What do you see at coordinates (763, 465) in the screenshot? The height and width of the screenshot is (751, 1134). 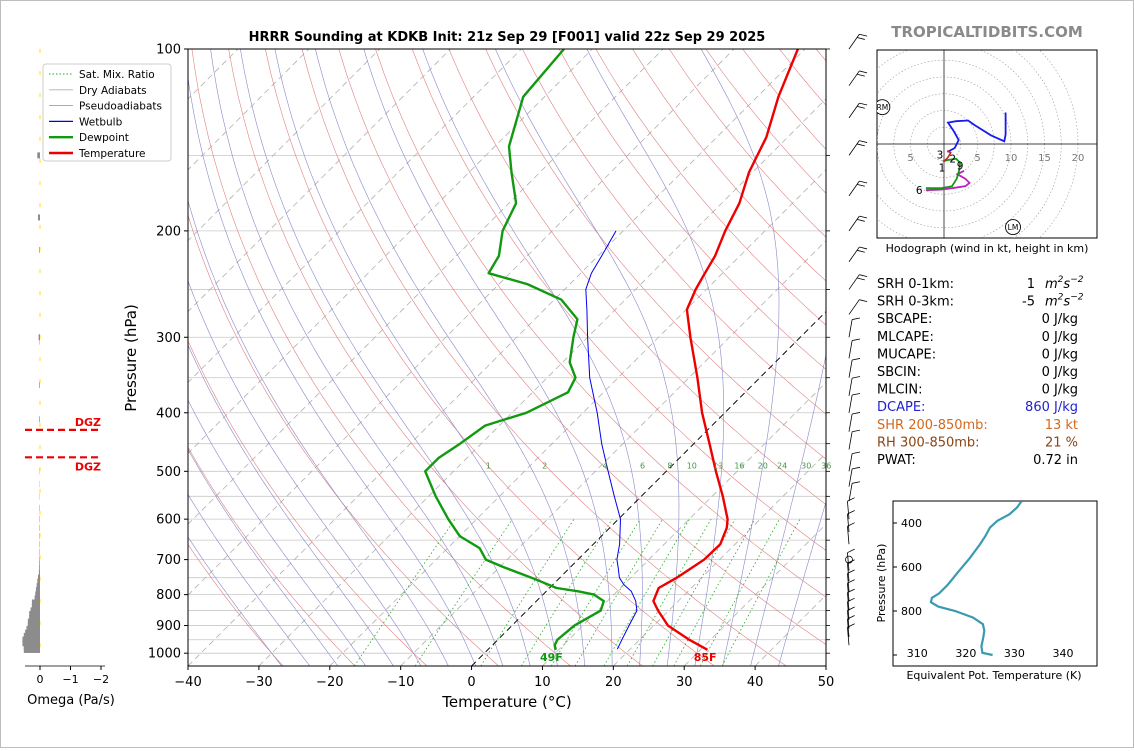 I see `mixing-ratio-label: 20` at bounding box center [763, 465].